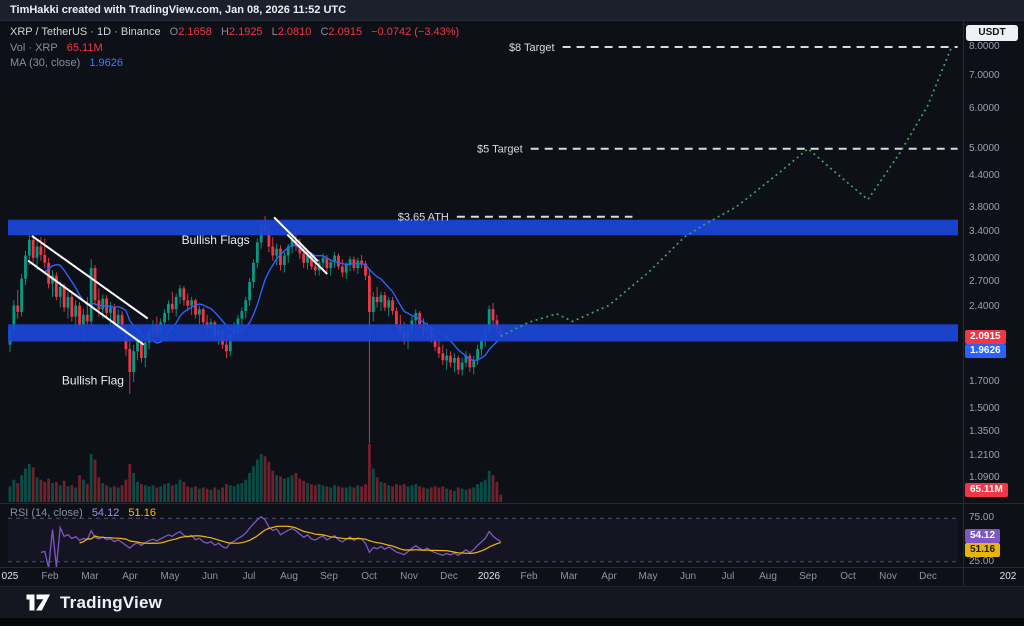 This screenshot has width=1024, height=626. What do you see at coordinates (512, 602) in the screenshot?
I see `footer-brand-bar: TradingView` at bounding box center [512, 602].